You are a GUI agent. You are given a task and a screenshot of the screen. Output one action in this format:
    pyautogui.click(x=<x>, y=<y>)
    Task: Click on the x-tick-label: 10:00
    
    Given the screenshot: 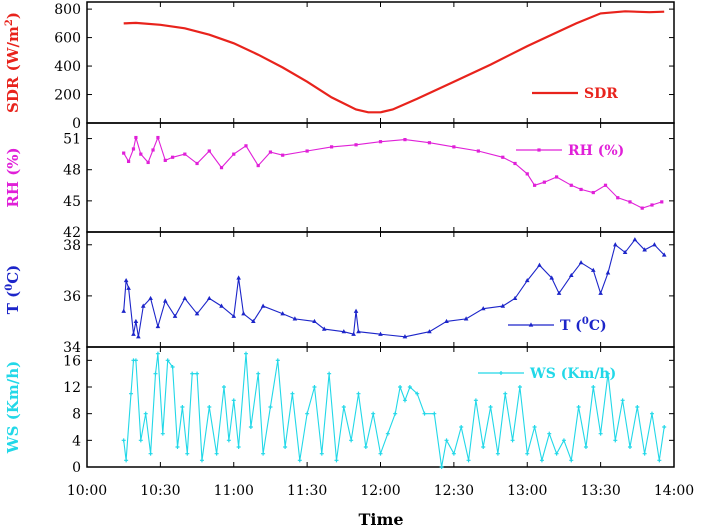 What is the action you would take?
    pyautogui.click(x=87, y=491)
    